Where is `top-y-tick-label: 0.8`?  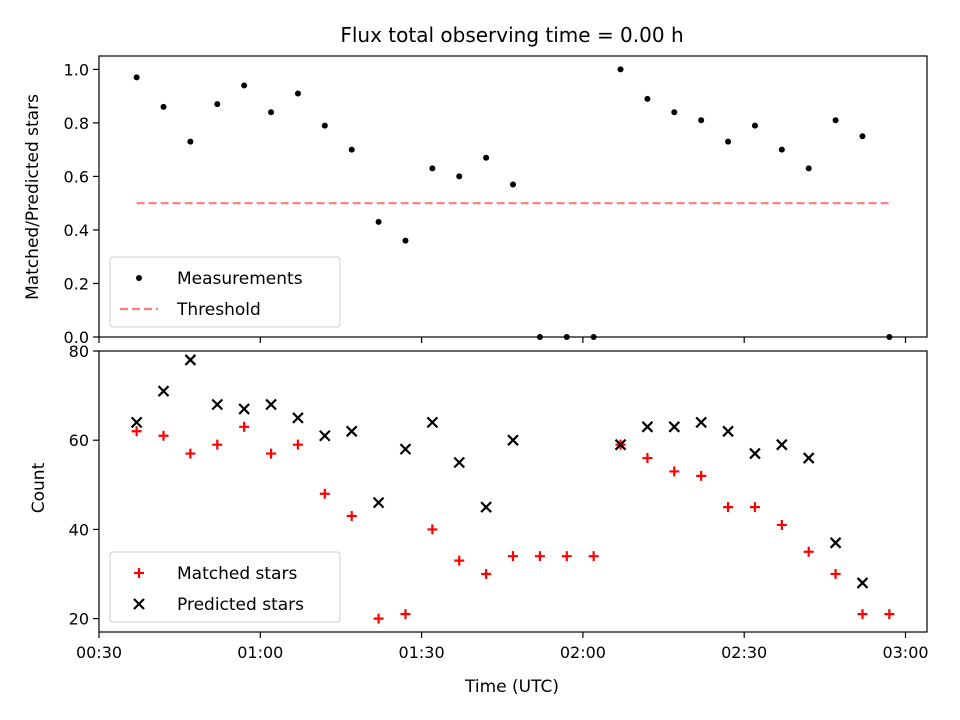
top-y-tick-label: 0.8 is located at coordinates (76, 123).